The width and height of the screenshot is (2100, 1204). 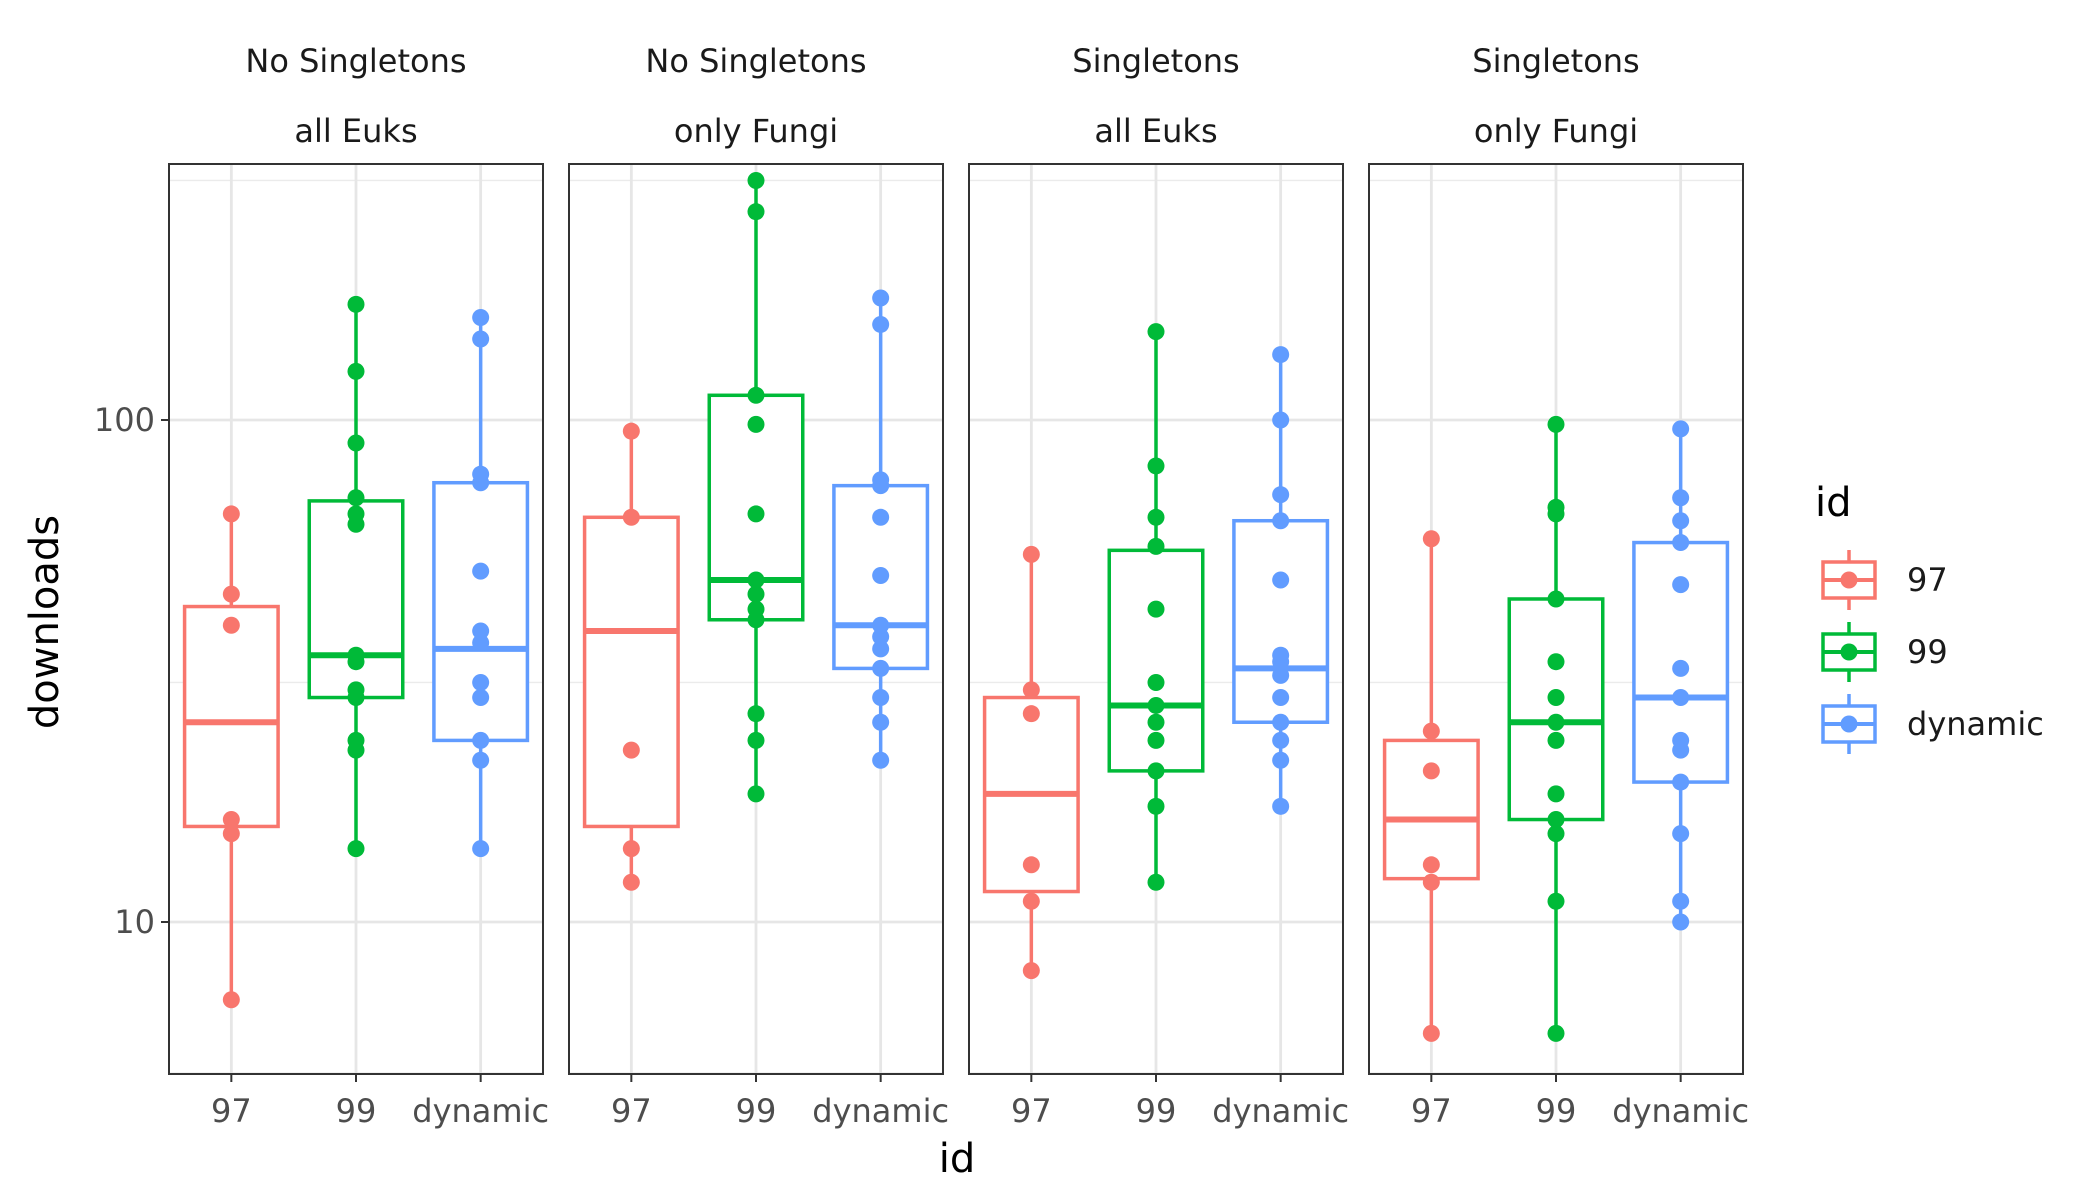 I want to click on legend-entry-label: dynamic, so click(x=1975, y=724).